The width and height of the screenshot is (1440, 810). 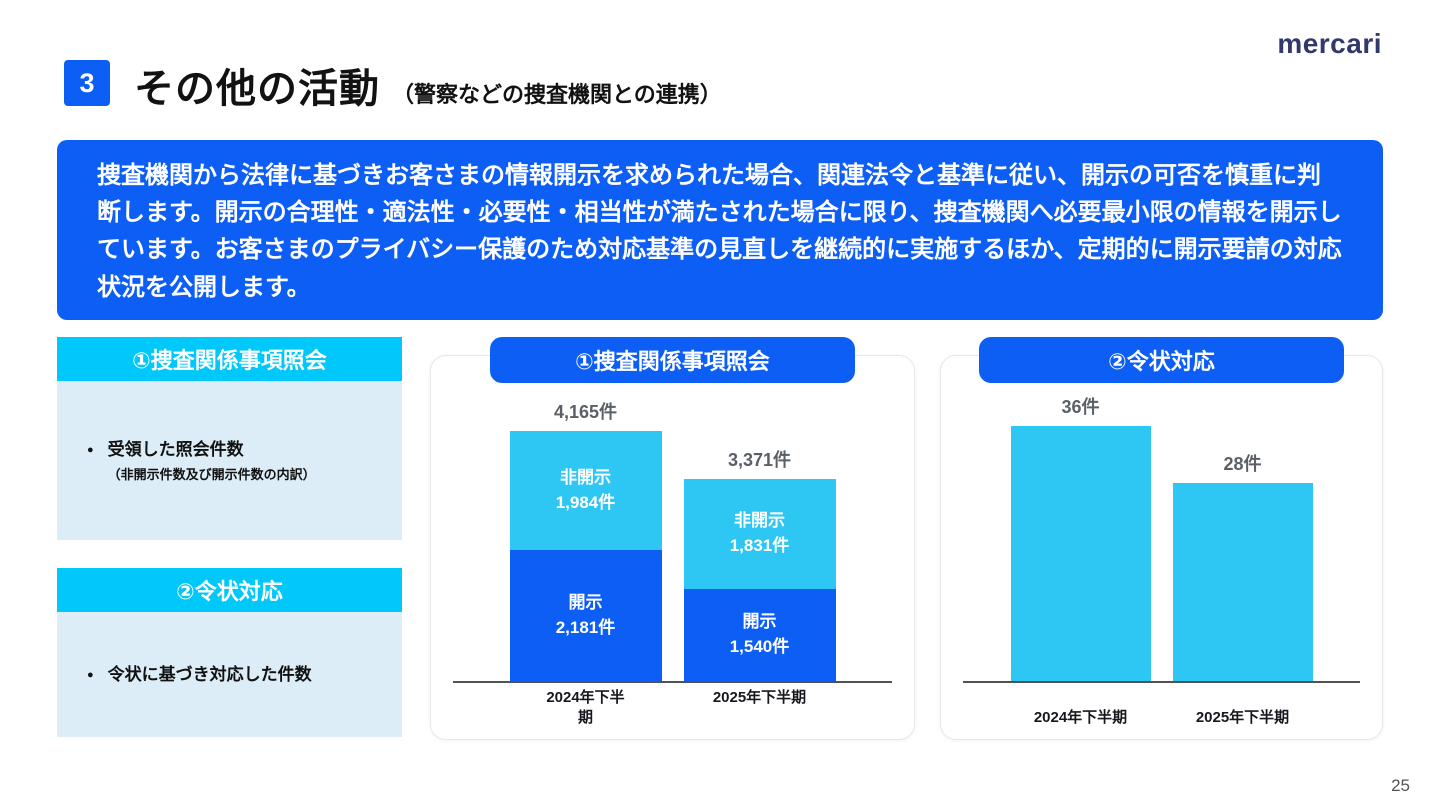 What do you see at coordinates (1329, 43) in the screenshot?
I see `mercari-logo: mercari` at bounding box center [1329, 43].